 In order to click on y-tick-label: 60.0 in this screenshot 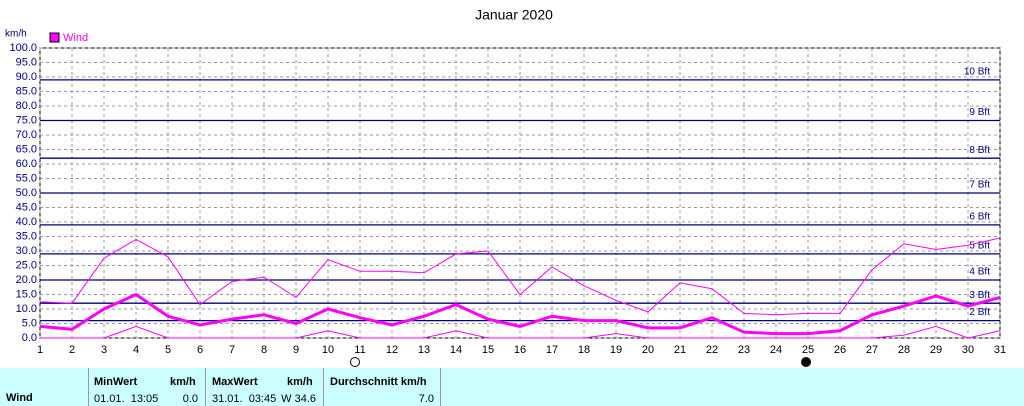, I will do `click(26, 164)`.